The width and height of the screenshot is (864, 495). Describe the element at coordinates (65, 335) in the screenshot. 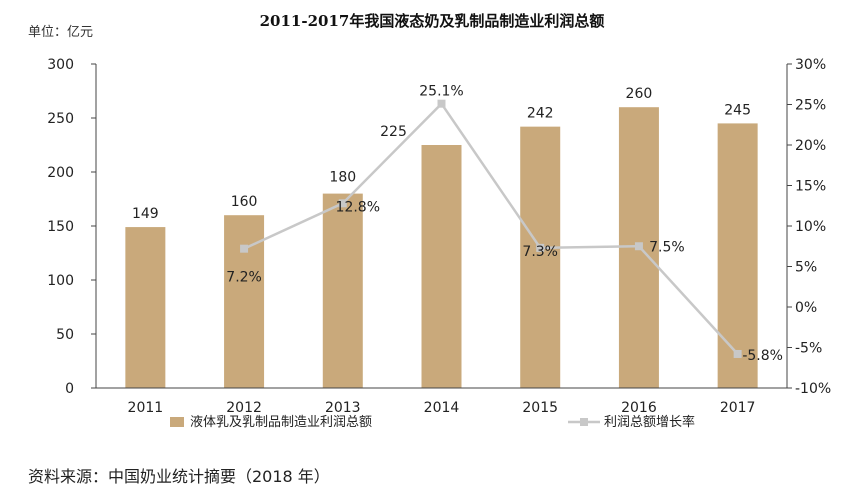

I see `left-tick-label: 50` at that location.